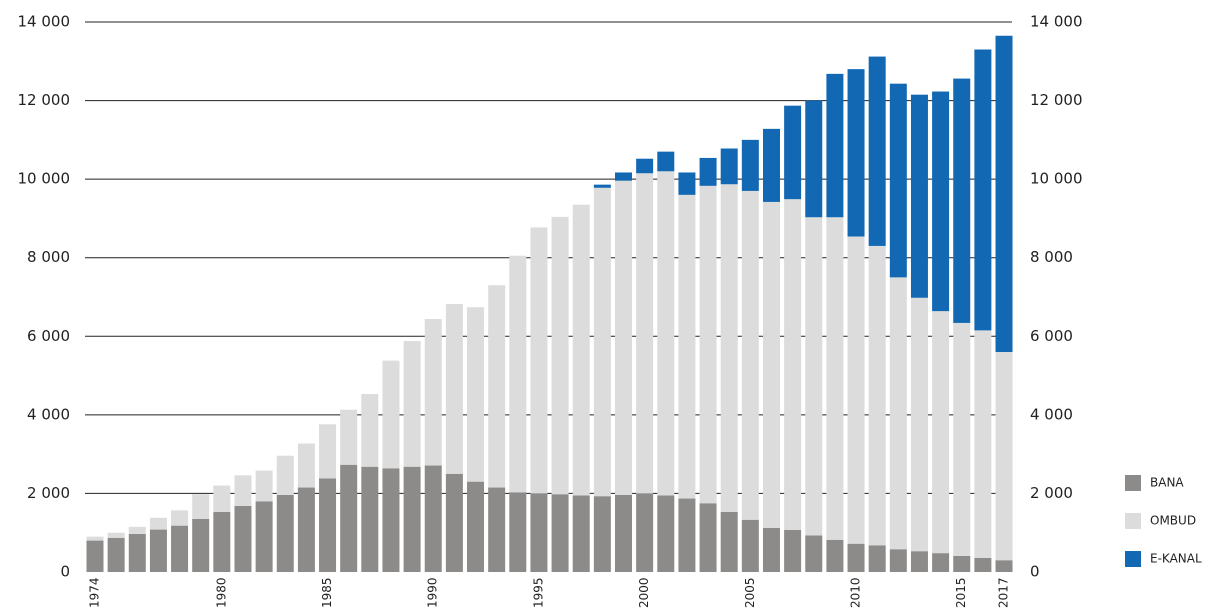  I want to click on x-tick-label: 2000, so click(644, 592).